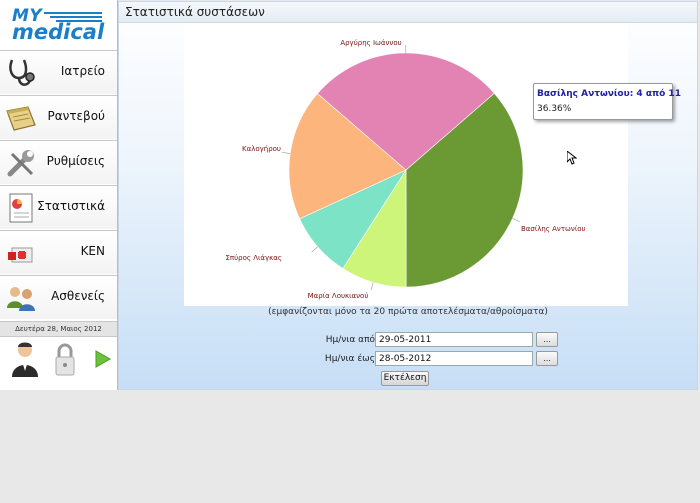 This screenshot has height=503, width=700. Describe the element at coordinates (607, 101) in the screenshot. I see `chart-tooltip: Βασίλης Αντωνίου: 4 από 11 36.36%` at that location.